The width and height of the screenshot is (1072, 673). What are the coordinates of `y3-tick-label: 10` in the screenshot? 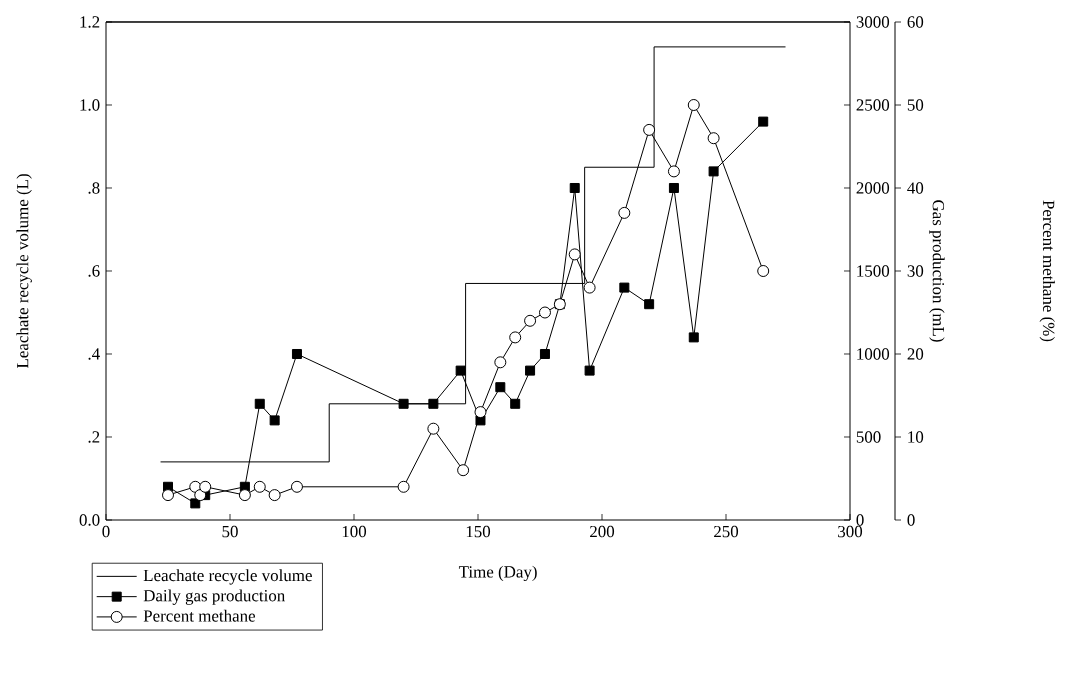 It's located at (916, 437).